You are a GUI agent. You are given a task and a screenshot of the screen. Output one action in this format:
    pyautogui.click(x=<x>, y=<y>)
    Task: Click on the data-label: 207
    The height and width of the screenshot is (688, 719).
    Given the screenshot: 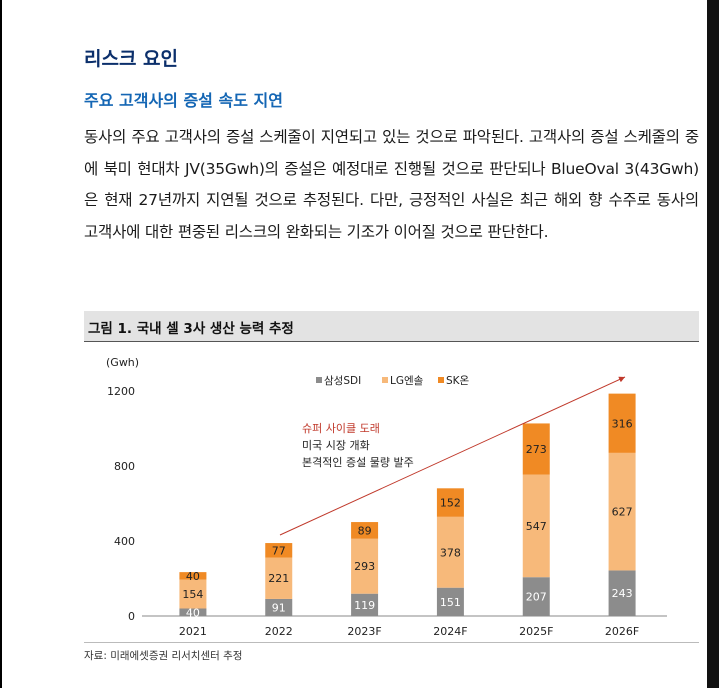 What is the action you would take?
    pyautogui.click(x=536, y=597)
    